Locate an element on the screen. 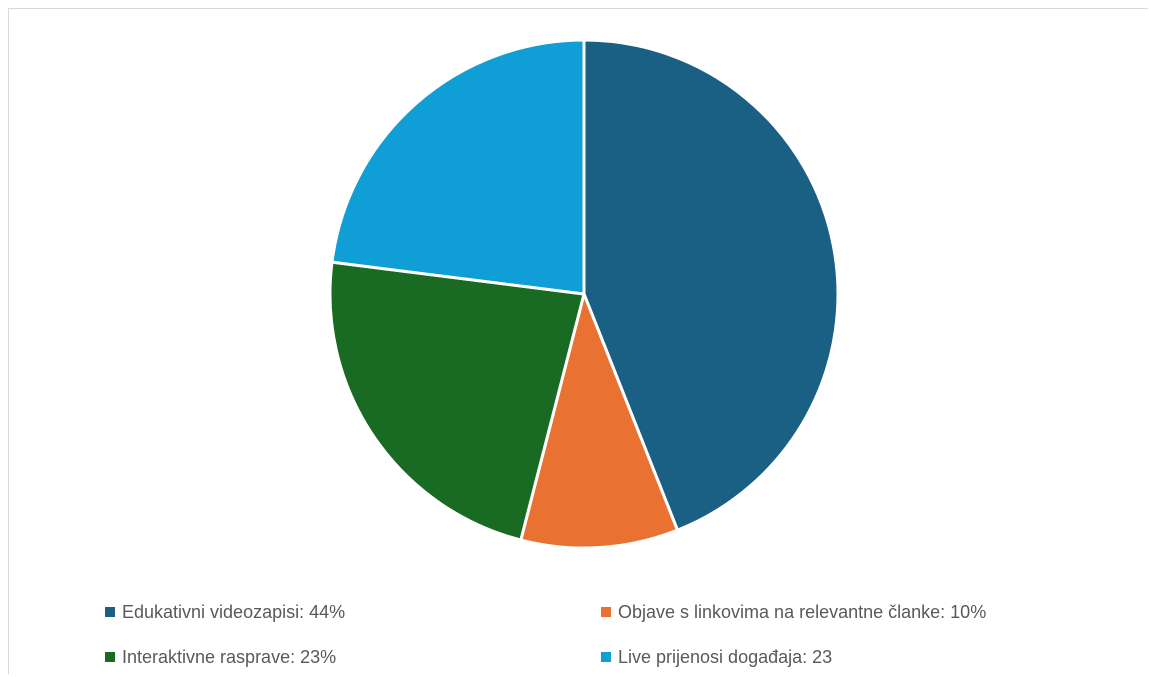  legend-swatch-live-prijenosi is located at coordinates (606, 657).